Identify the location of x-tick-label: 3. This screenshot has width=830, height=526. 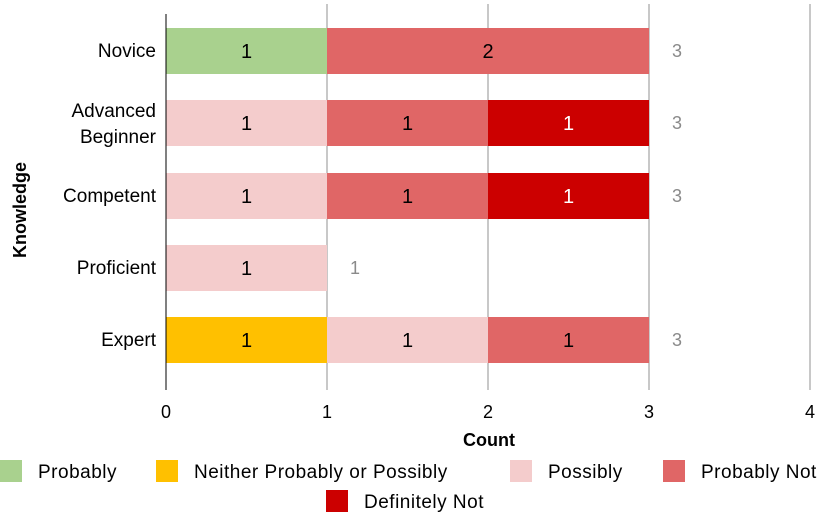
(649, 412).